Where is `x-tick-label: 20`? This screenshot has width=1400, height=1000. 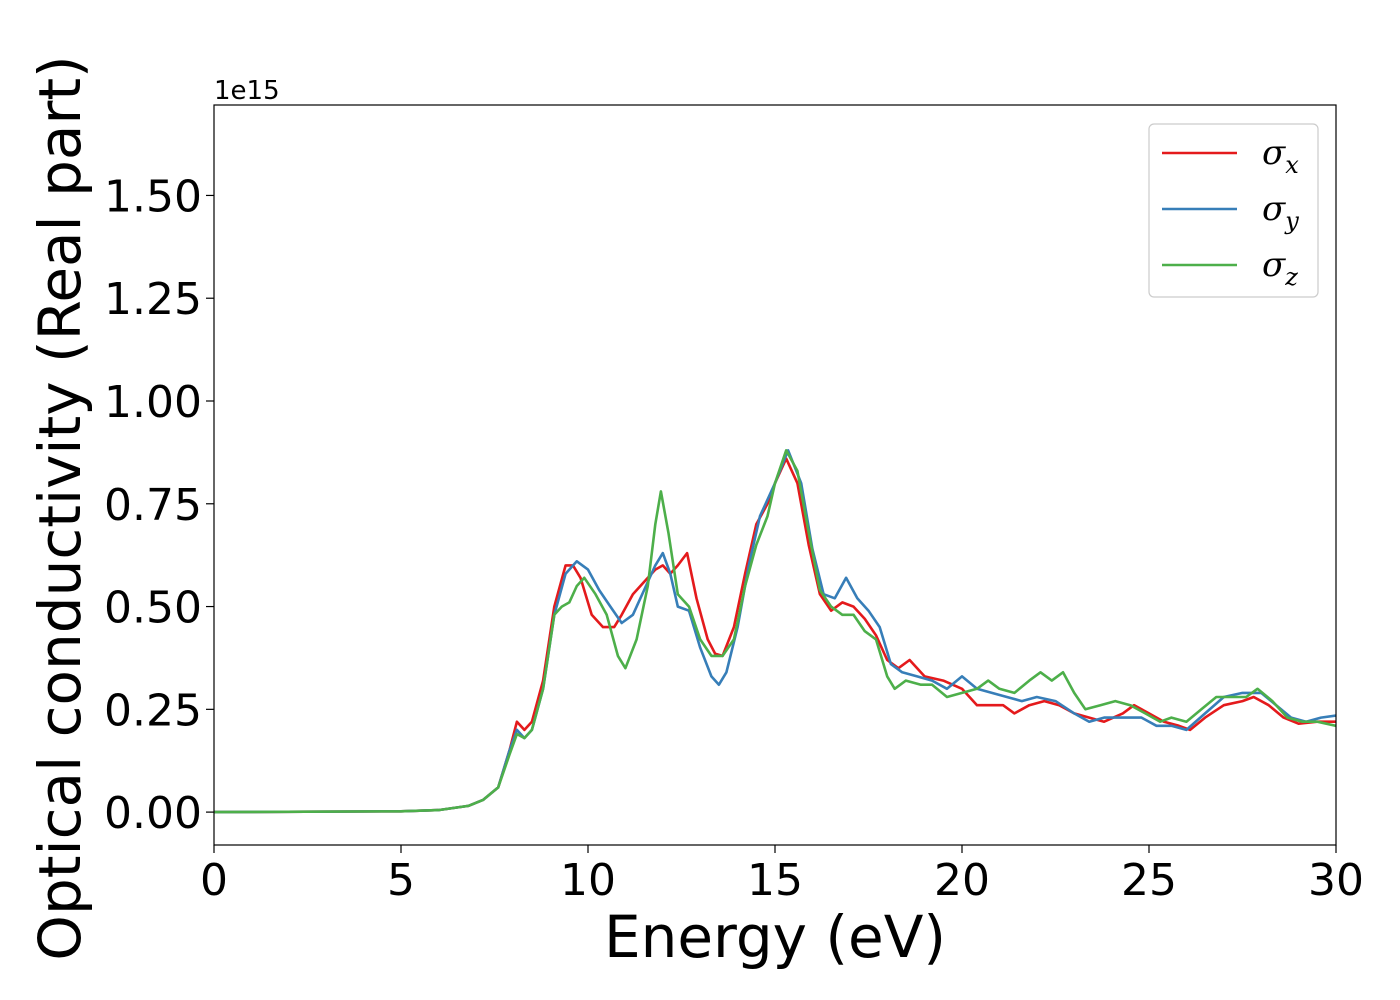
x-tick-label: 20 is located at coordinates (962, 880).